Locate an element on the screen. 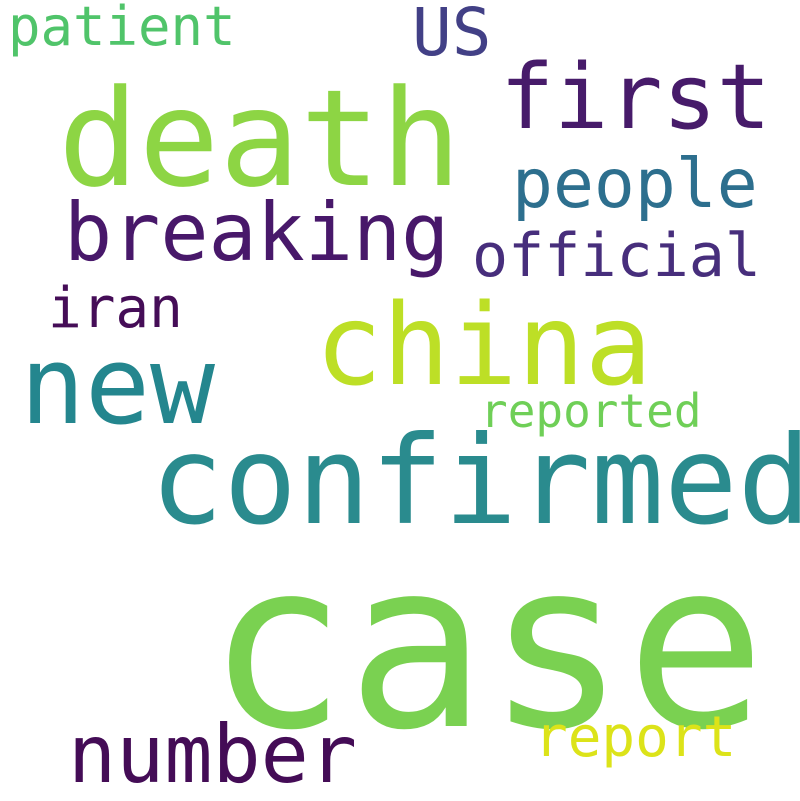 The image size is (800, 801). word-report: report is located at coordinates (635, 737).